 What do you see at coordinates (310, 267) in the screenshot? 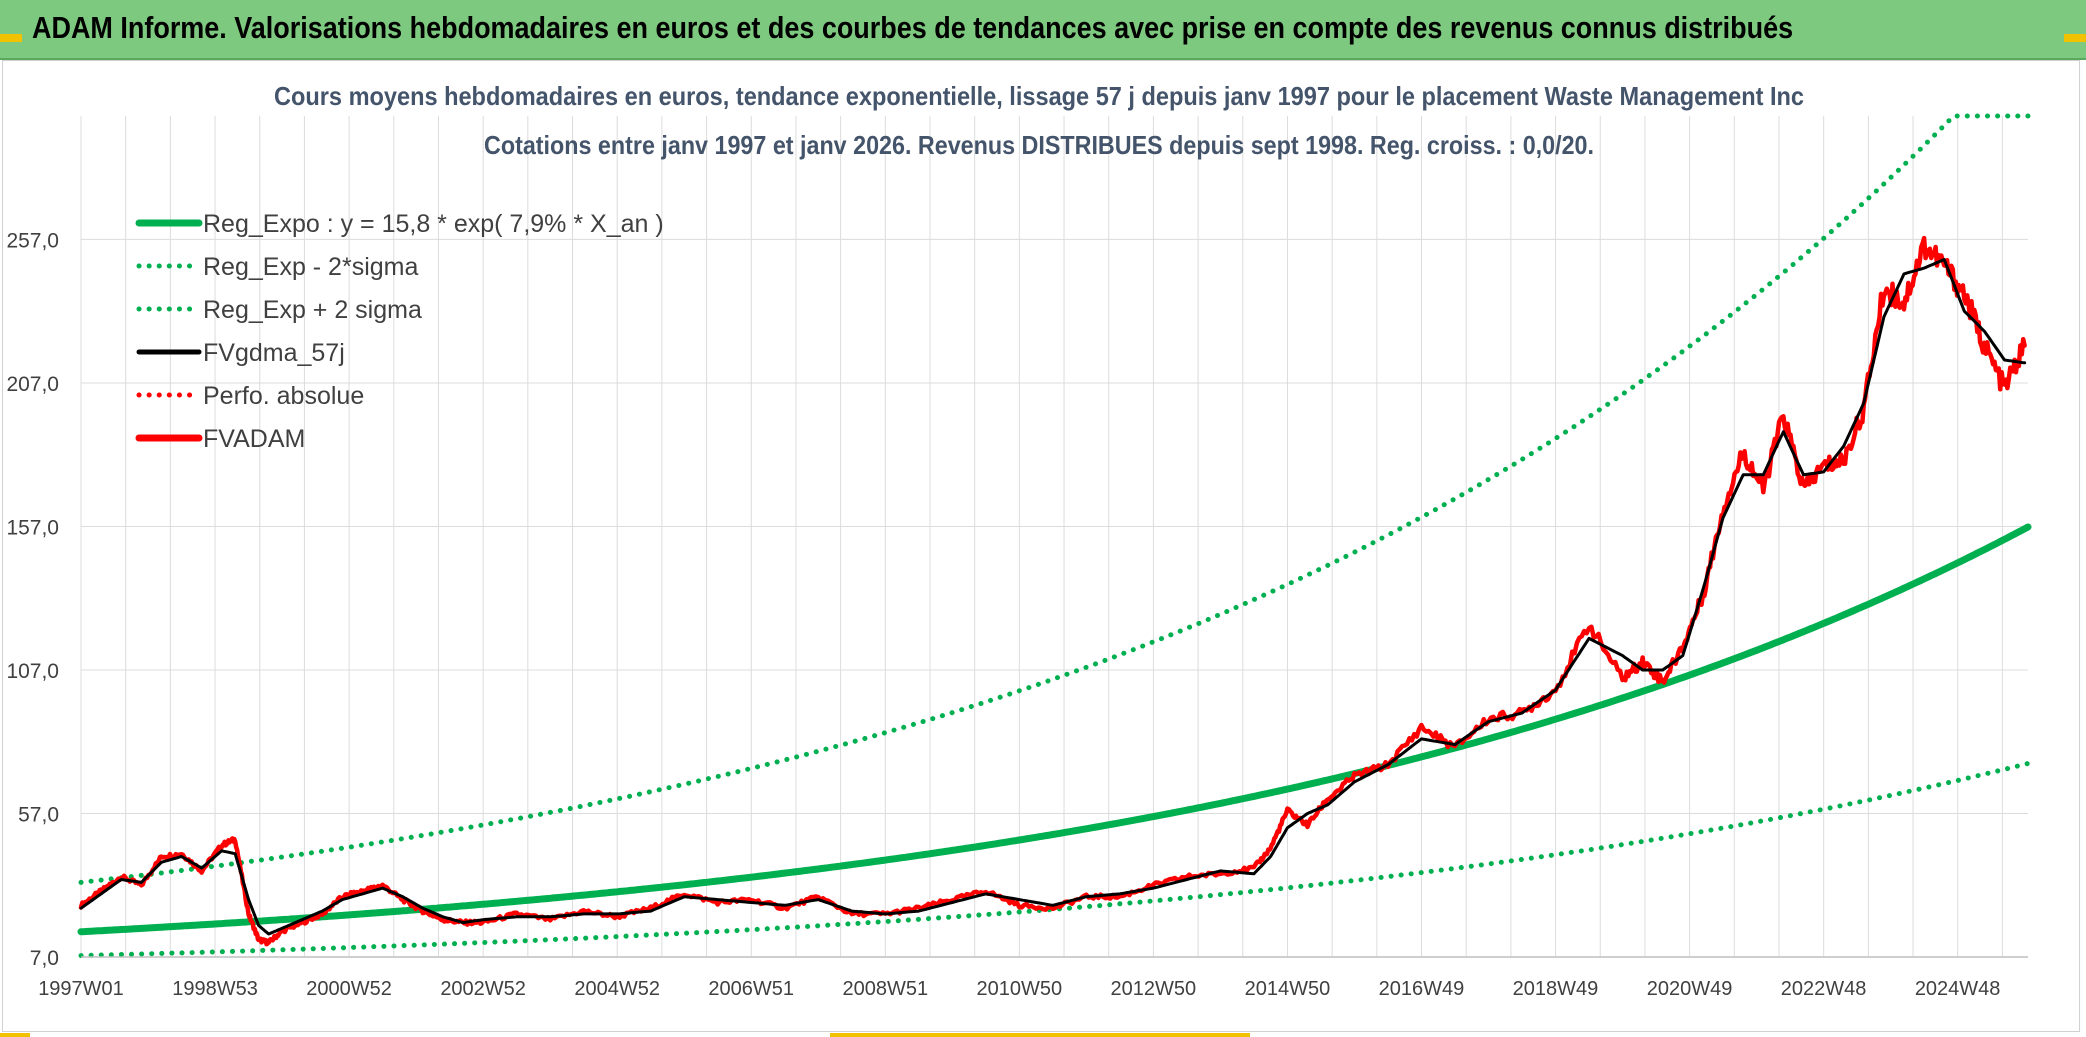
I see `legend-label-1: Reg_Exp - 2*sigma` at bounding box center [310, 267].